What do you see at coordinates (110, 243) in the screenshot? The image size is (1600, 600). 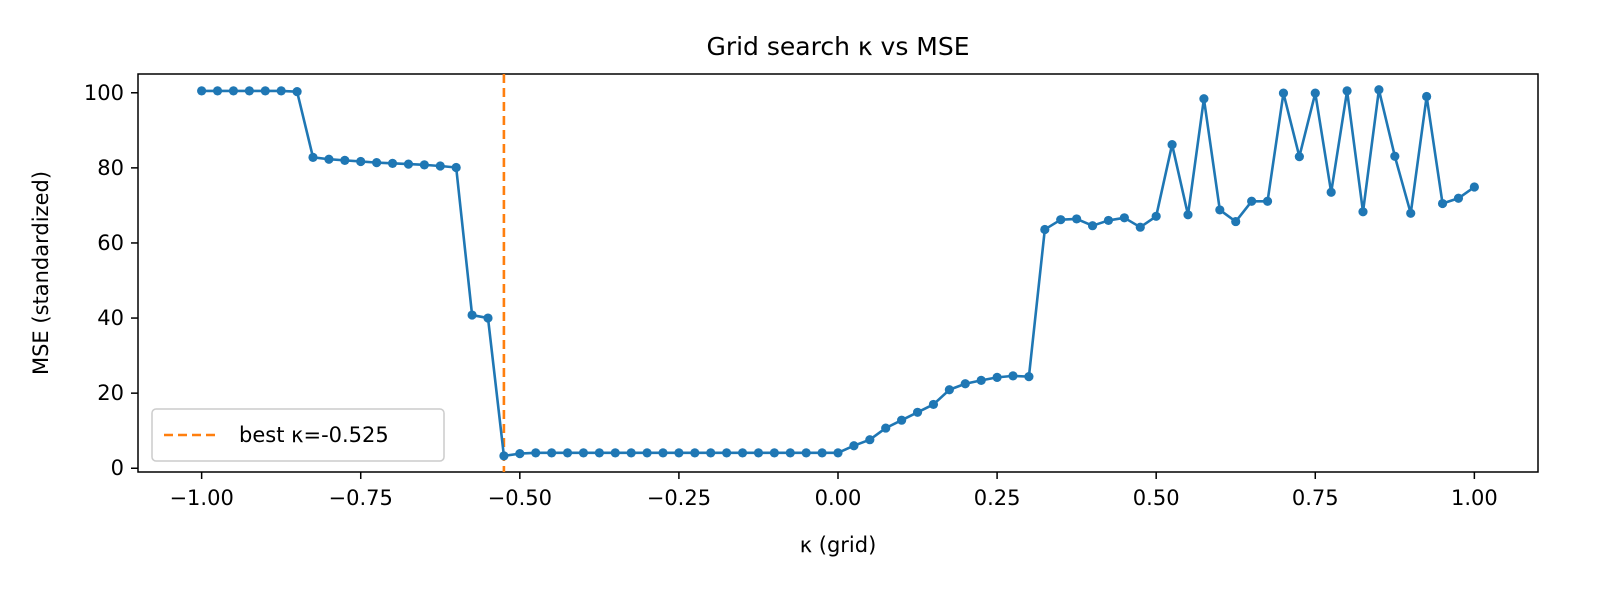 I see `y-tick-label: 60` at bounding box center [110, 243].